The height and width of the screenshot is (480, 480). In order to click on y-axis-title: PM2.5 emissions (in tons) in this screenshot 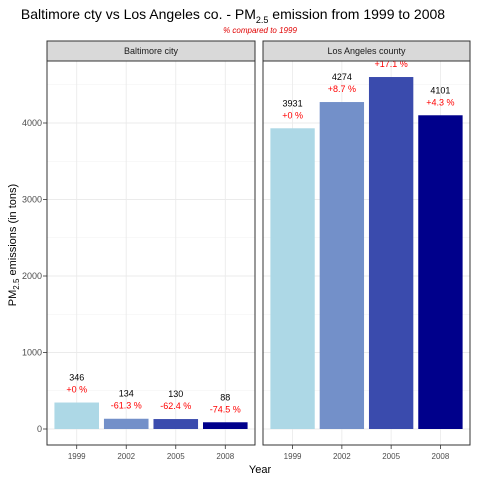, I will do `click(14, 245)`.